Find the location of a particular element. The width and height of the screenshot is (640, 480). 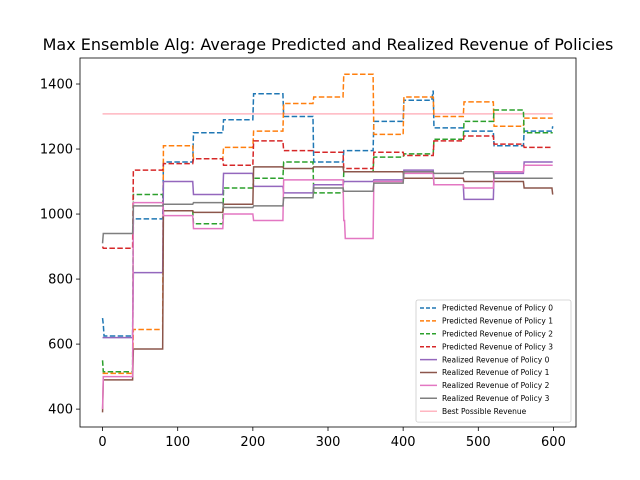

legend-entry: Realized Revenue of Policy 1 is located at coordinates (496, 372).